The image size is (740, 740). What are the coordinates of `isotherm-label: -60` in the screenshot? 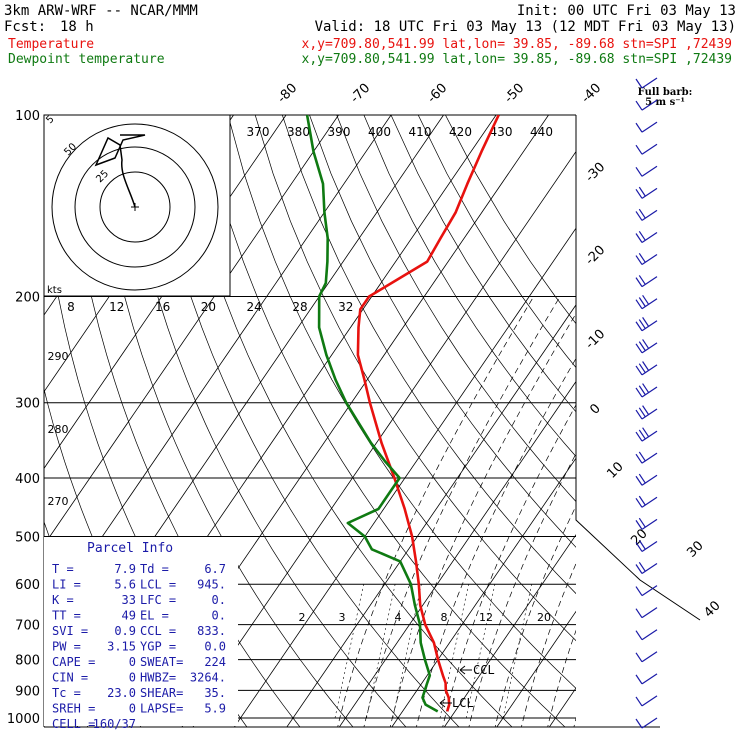 It's located at (438, 94).